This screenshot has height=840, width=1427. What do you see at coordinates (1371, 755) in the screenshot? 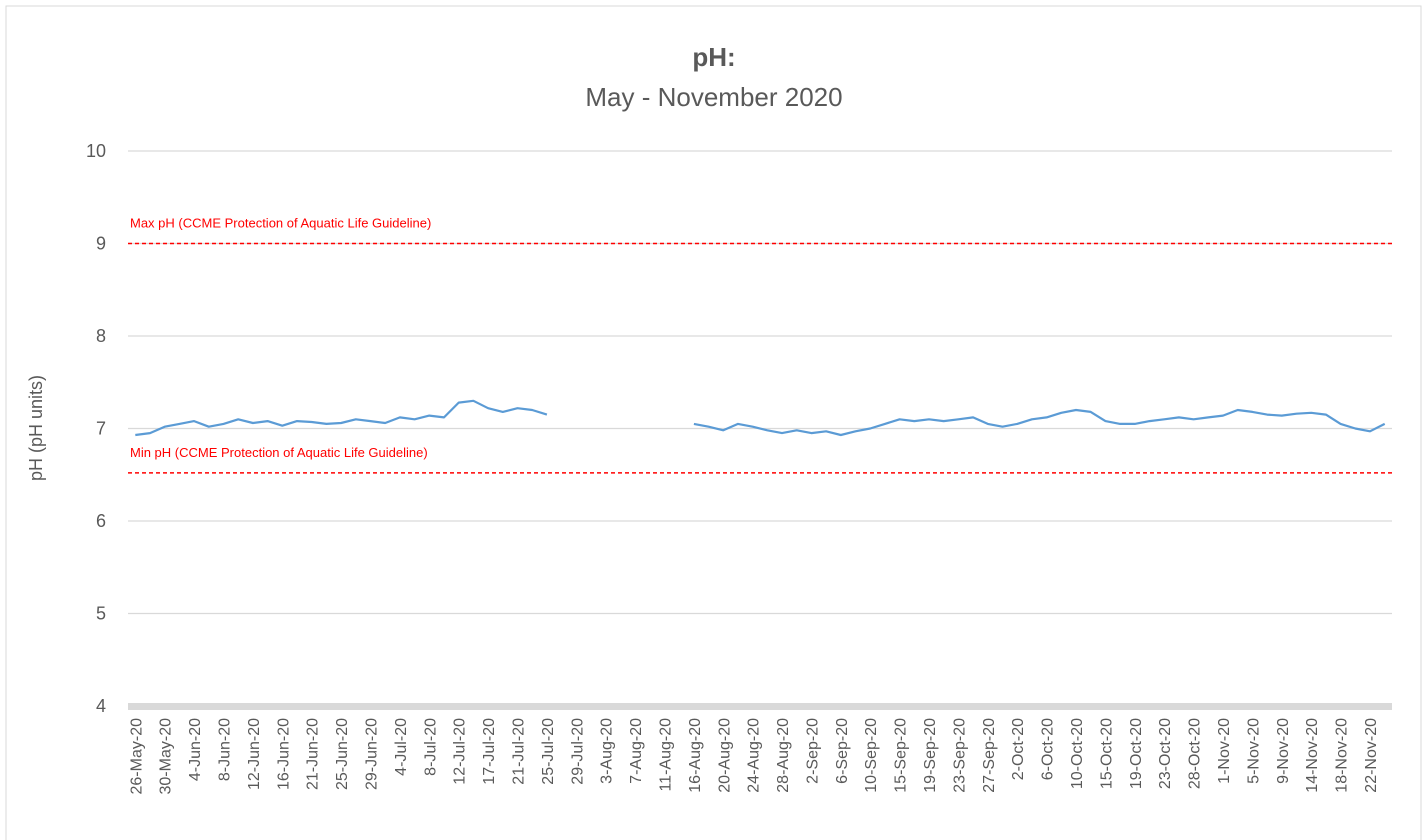
I see `x-tick-label: 22-Nov-20` at bounding box center [1371, 755].